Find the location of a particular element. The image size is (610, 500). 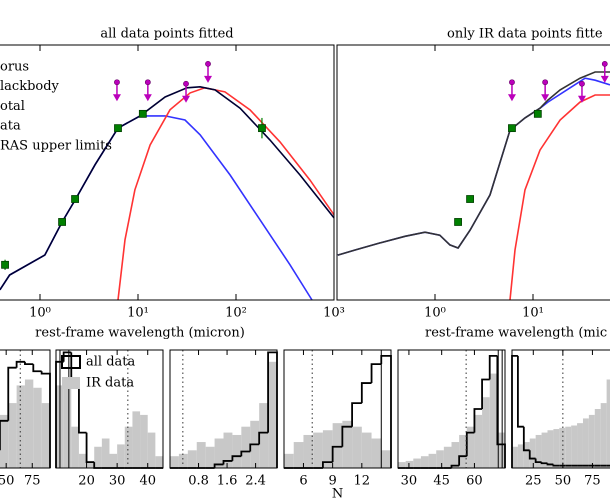

x-tick-label: 50 is located at coordinates (563, 481).